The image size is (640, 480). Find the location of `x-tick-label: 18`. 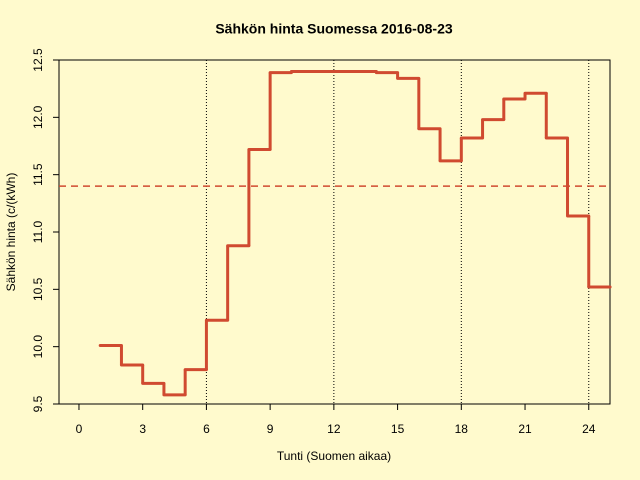

x-tick-label: 18 is located at coordinates (462, 429).